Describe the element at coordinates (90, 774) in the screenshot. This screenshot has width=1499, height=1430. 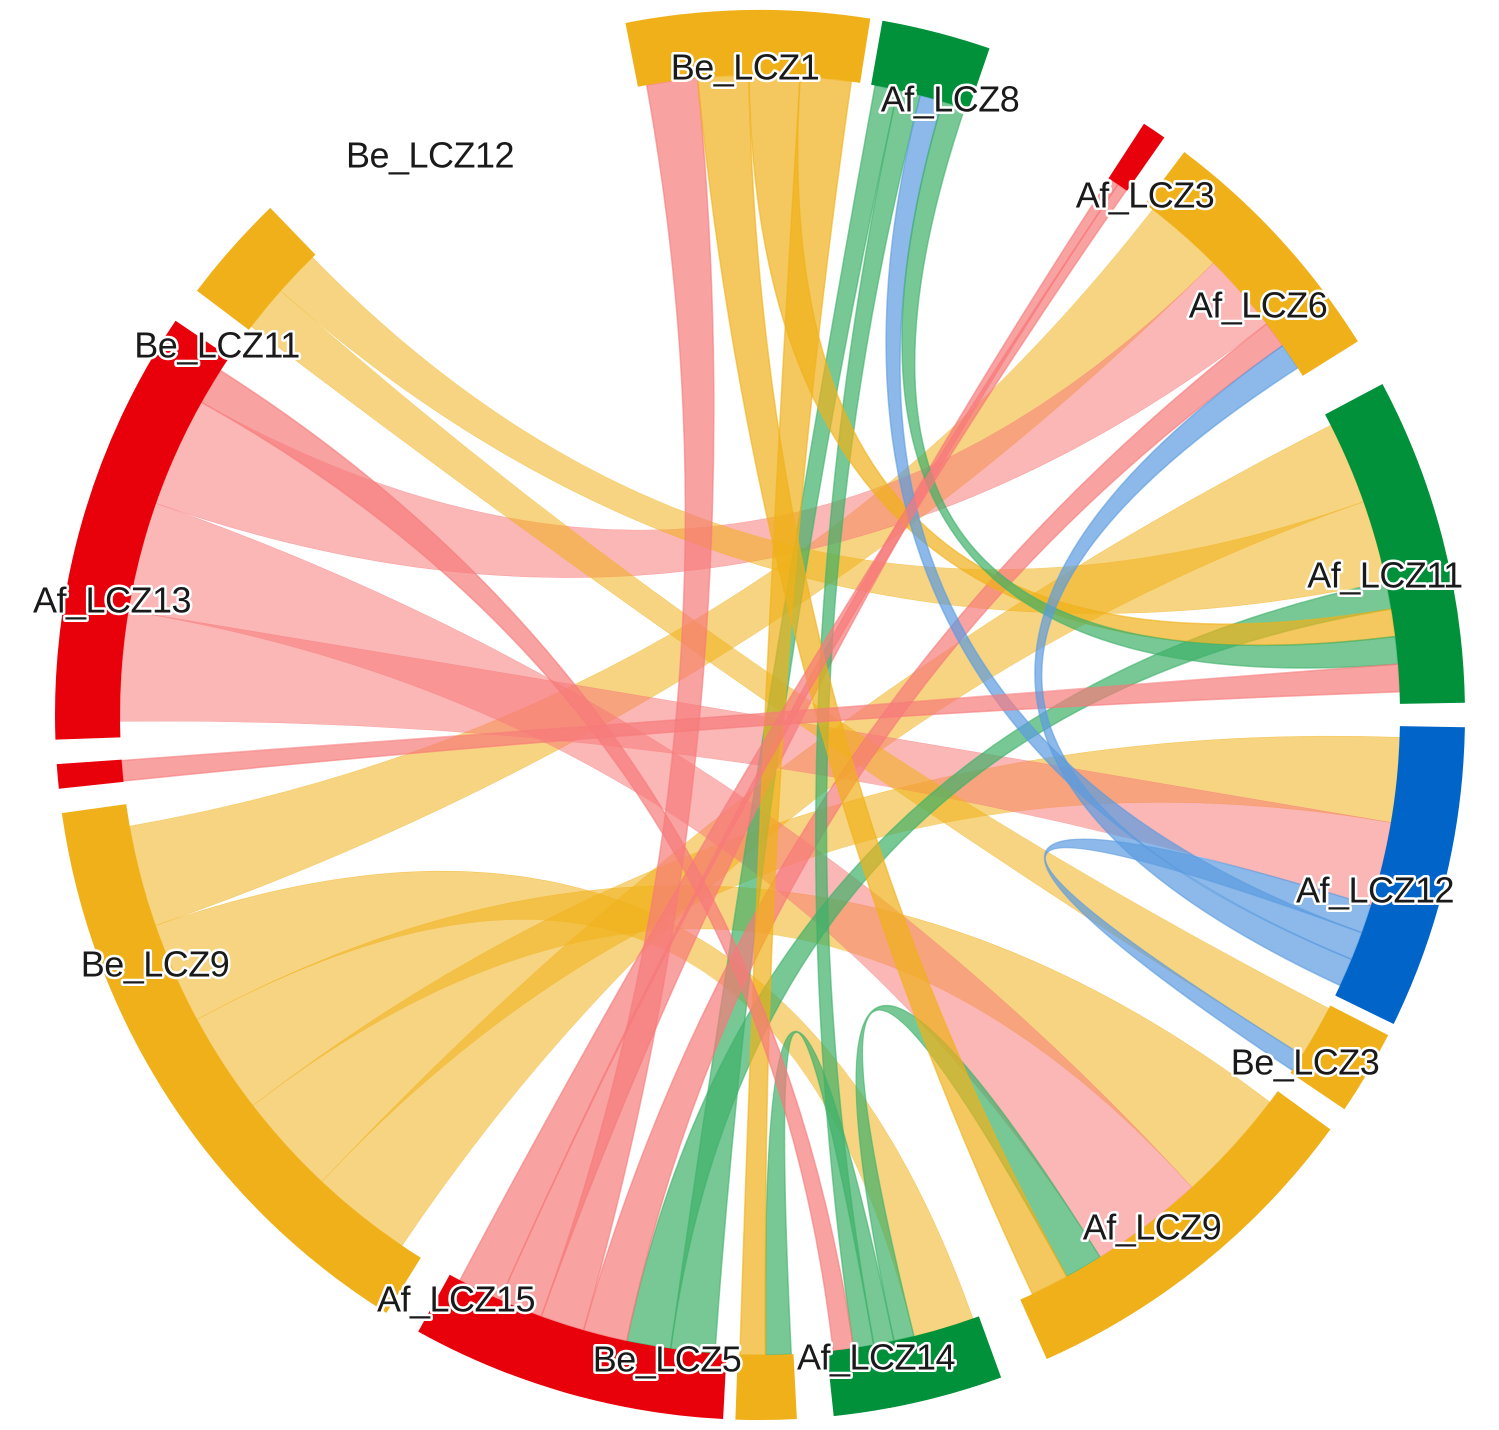
I see `segment-arc-af-lcz13` at that location.